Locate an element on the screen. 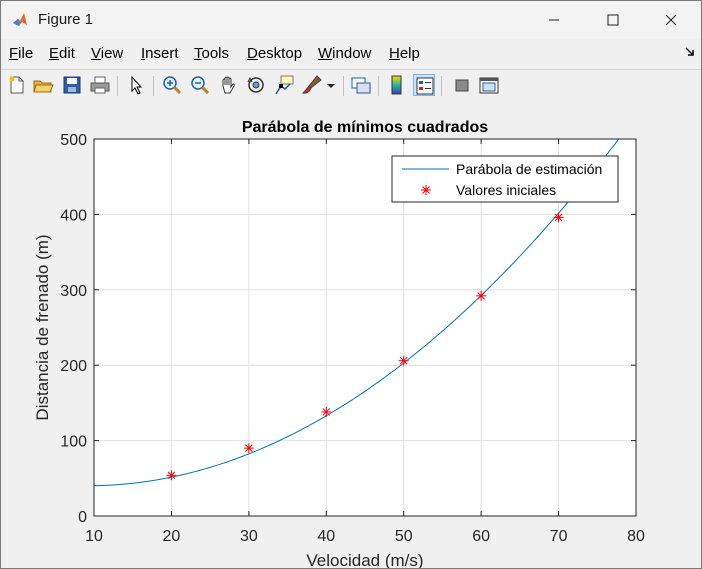 The width and height of the screenshot is (702, 569). y-tick-label: 500 is located at coordinates (73, 140).